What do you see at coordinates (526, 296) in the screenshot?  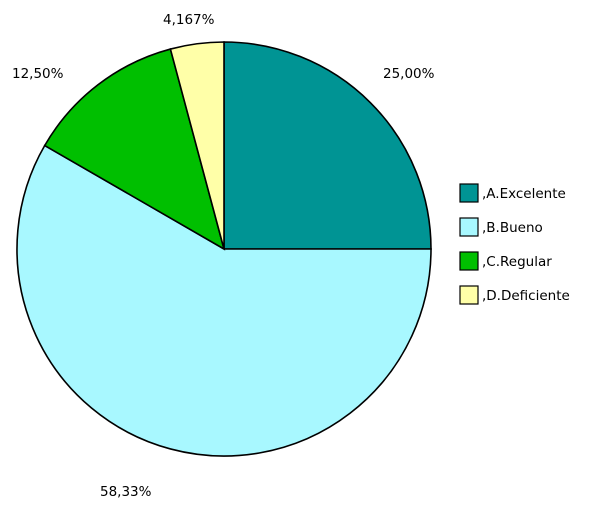 I see `legend-label-d-deficiente: ,D.Deficiente` at bounding box center [526, 296].